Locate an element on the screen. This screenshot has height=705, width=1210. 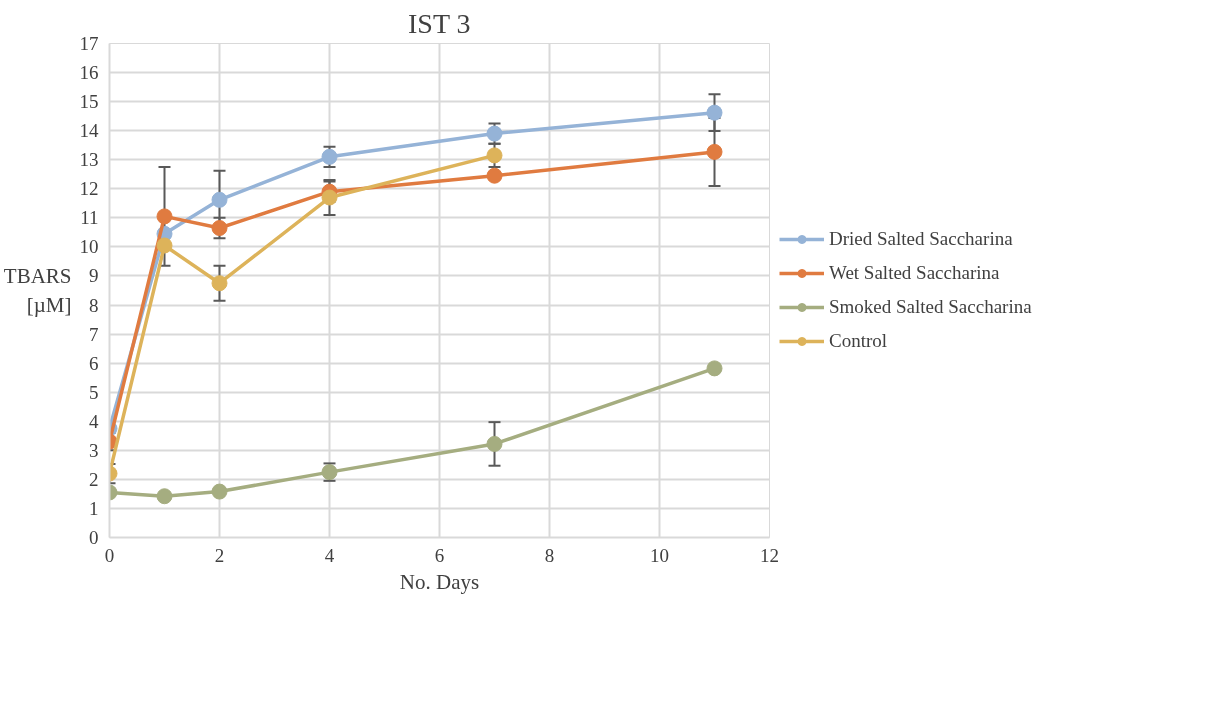
x-tick-label: 0 is located at coordinates (109, 555).